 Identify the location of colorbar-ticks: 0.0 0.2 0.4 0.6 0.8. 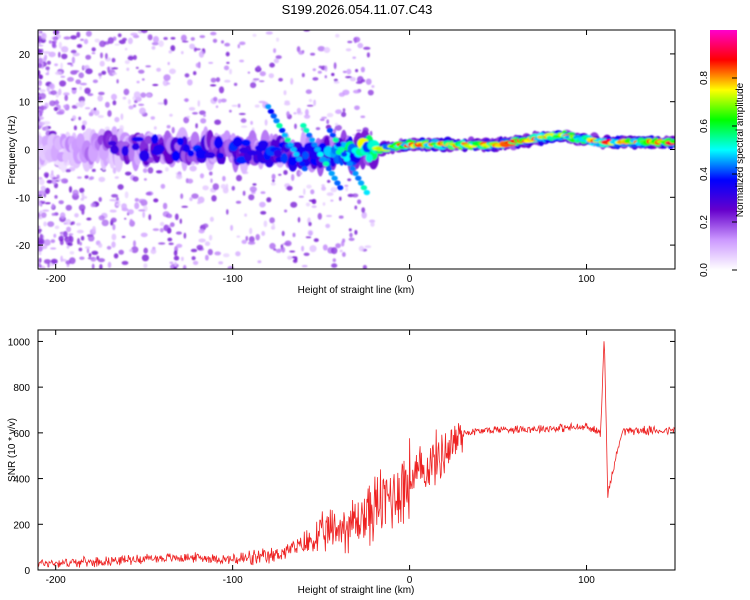
(718, 174).